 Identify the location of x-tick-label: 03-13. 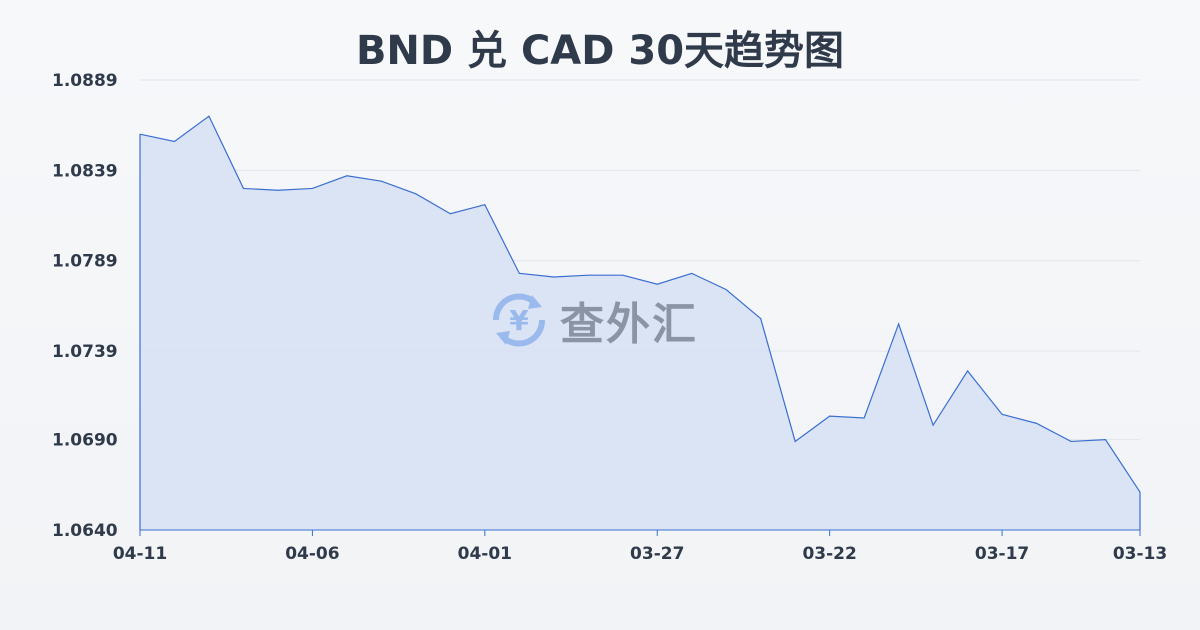
(1140, 554).